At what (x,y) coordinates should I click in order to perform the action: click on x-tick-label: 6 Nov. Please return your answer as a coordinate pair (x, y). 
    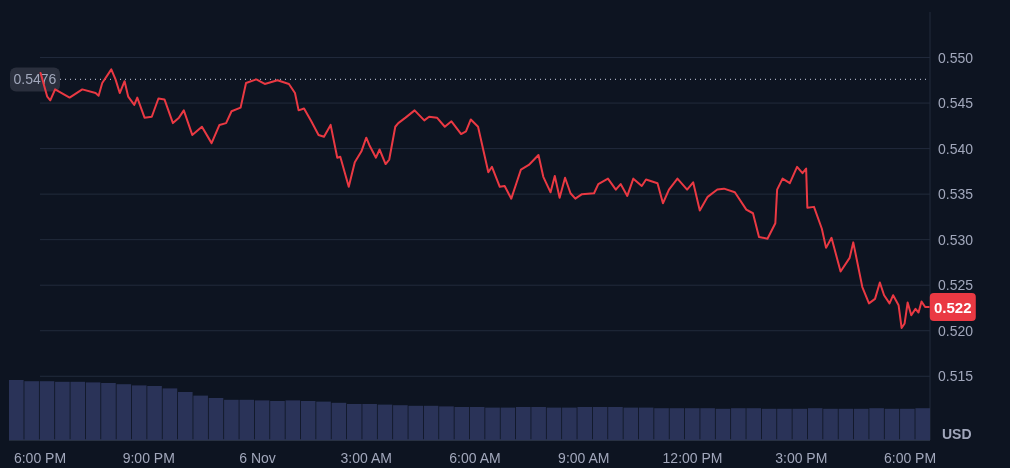
    Looking at the image, I should click on (257, 458).